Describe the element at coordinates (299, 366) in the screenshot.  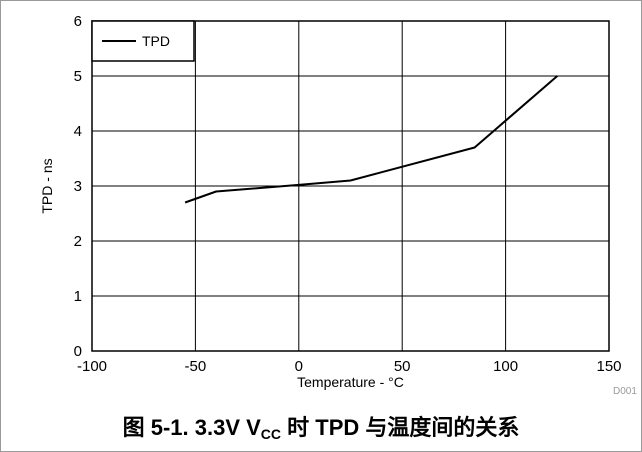
I see `x-tick-label: 0` at that location.